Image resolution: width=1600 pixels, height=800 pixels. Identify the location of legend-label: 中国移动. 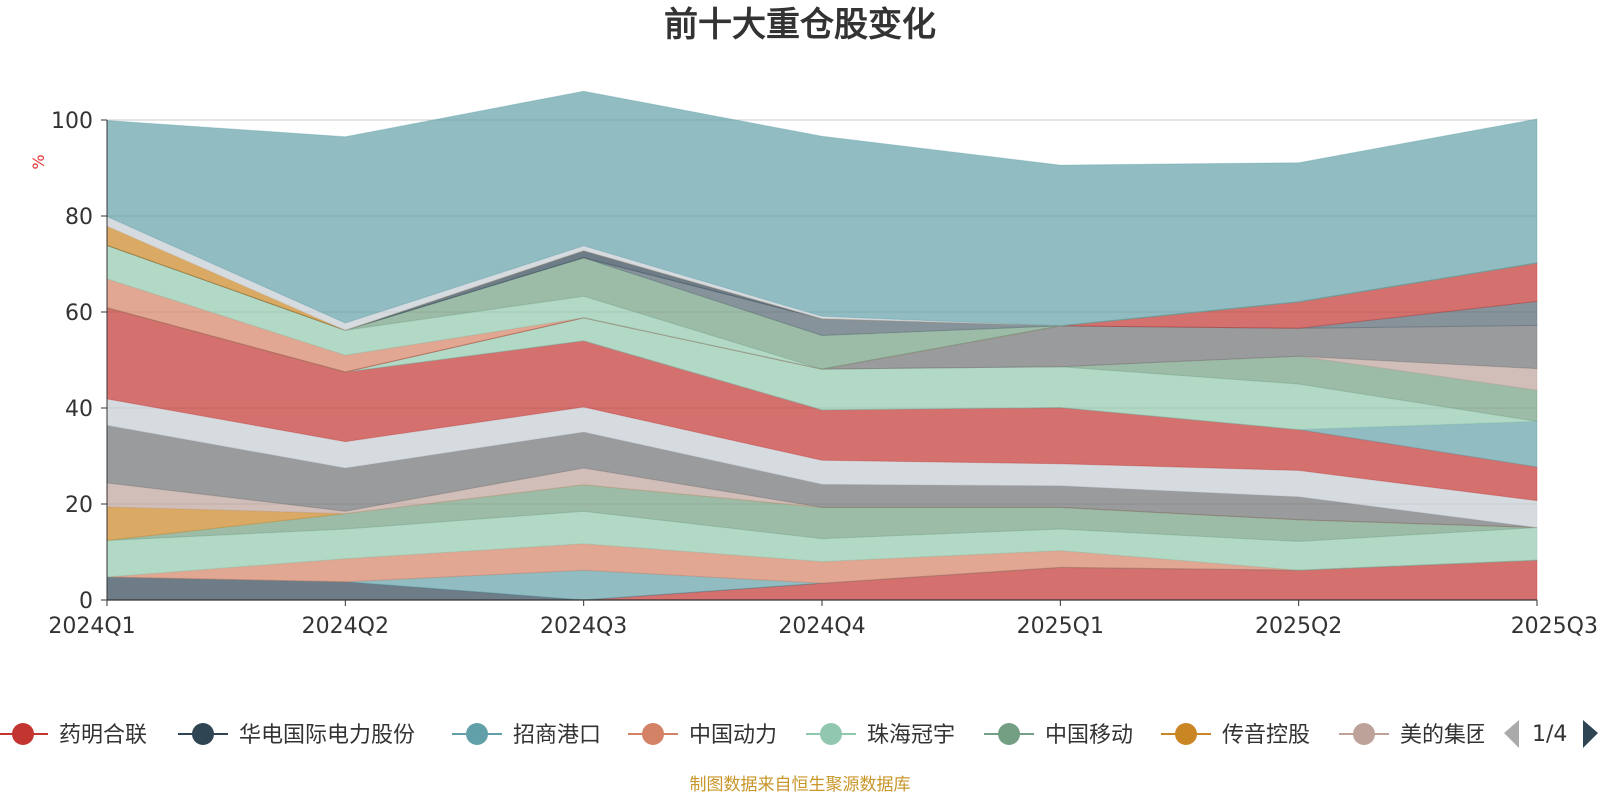
(1089, 735).